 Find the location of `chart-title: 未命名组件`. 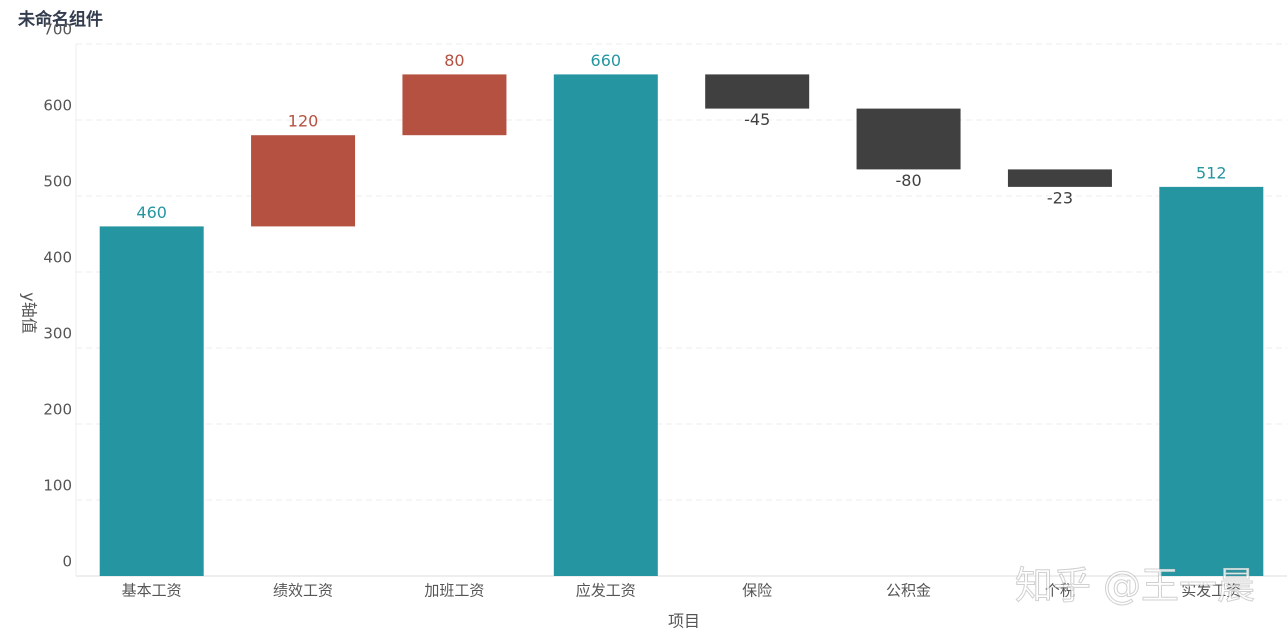

chart-title: 未命名组件 is located at coordinates (60, 19).